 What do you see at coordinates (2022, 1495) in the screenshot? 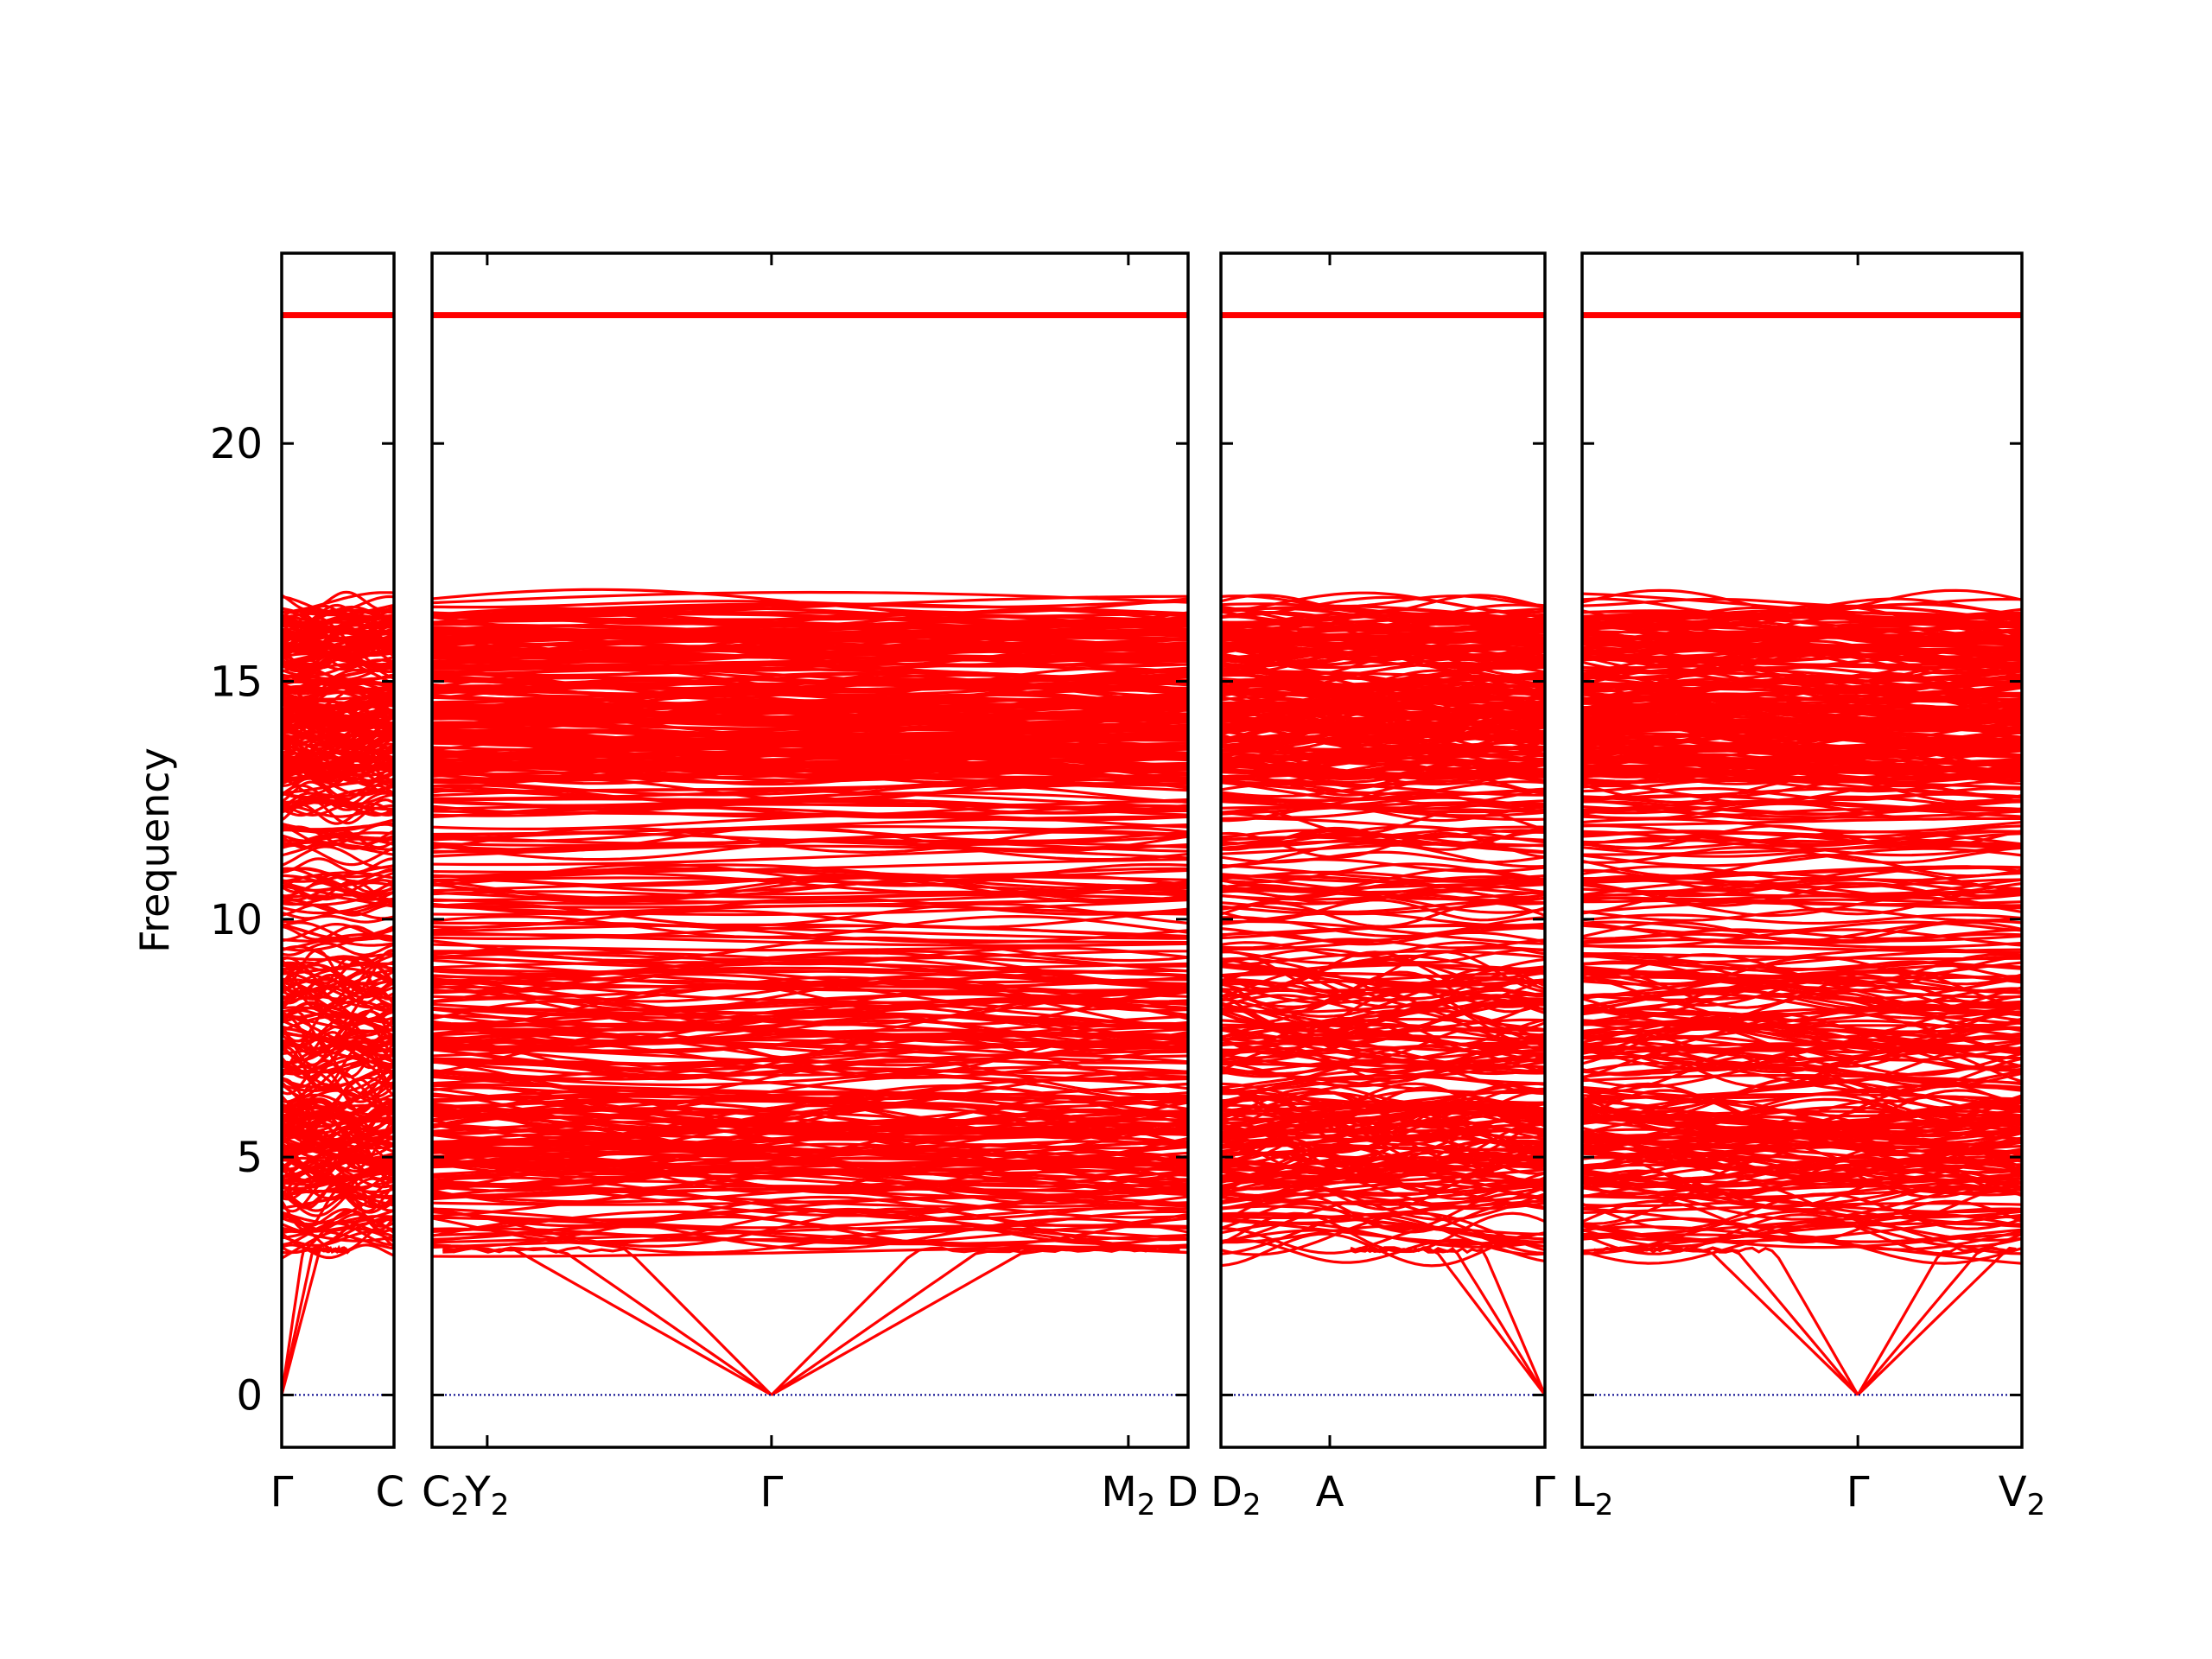
I see `x-tick-label: V2` at bounding box center [2022, 1495].